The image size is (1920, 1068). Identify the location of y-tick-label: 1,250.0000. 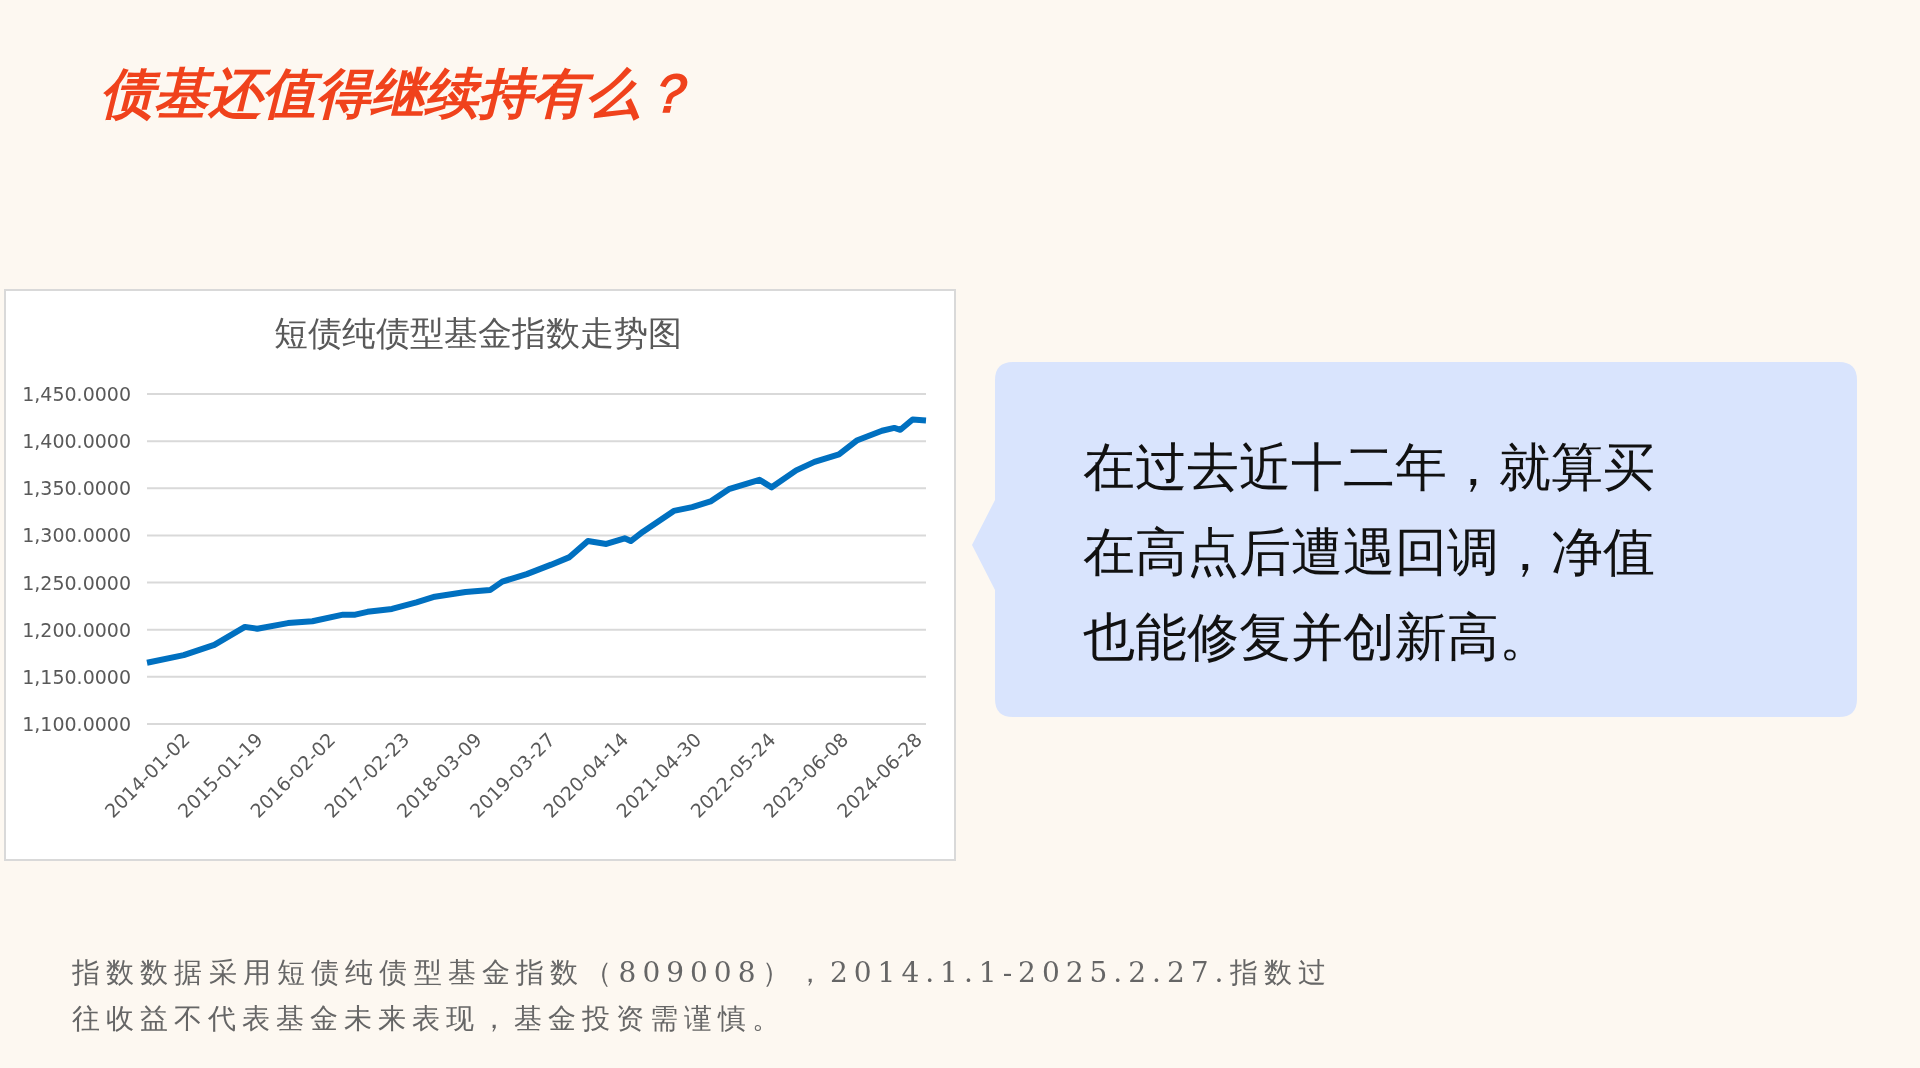
(76, 582).